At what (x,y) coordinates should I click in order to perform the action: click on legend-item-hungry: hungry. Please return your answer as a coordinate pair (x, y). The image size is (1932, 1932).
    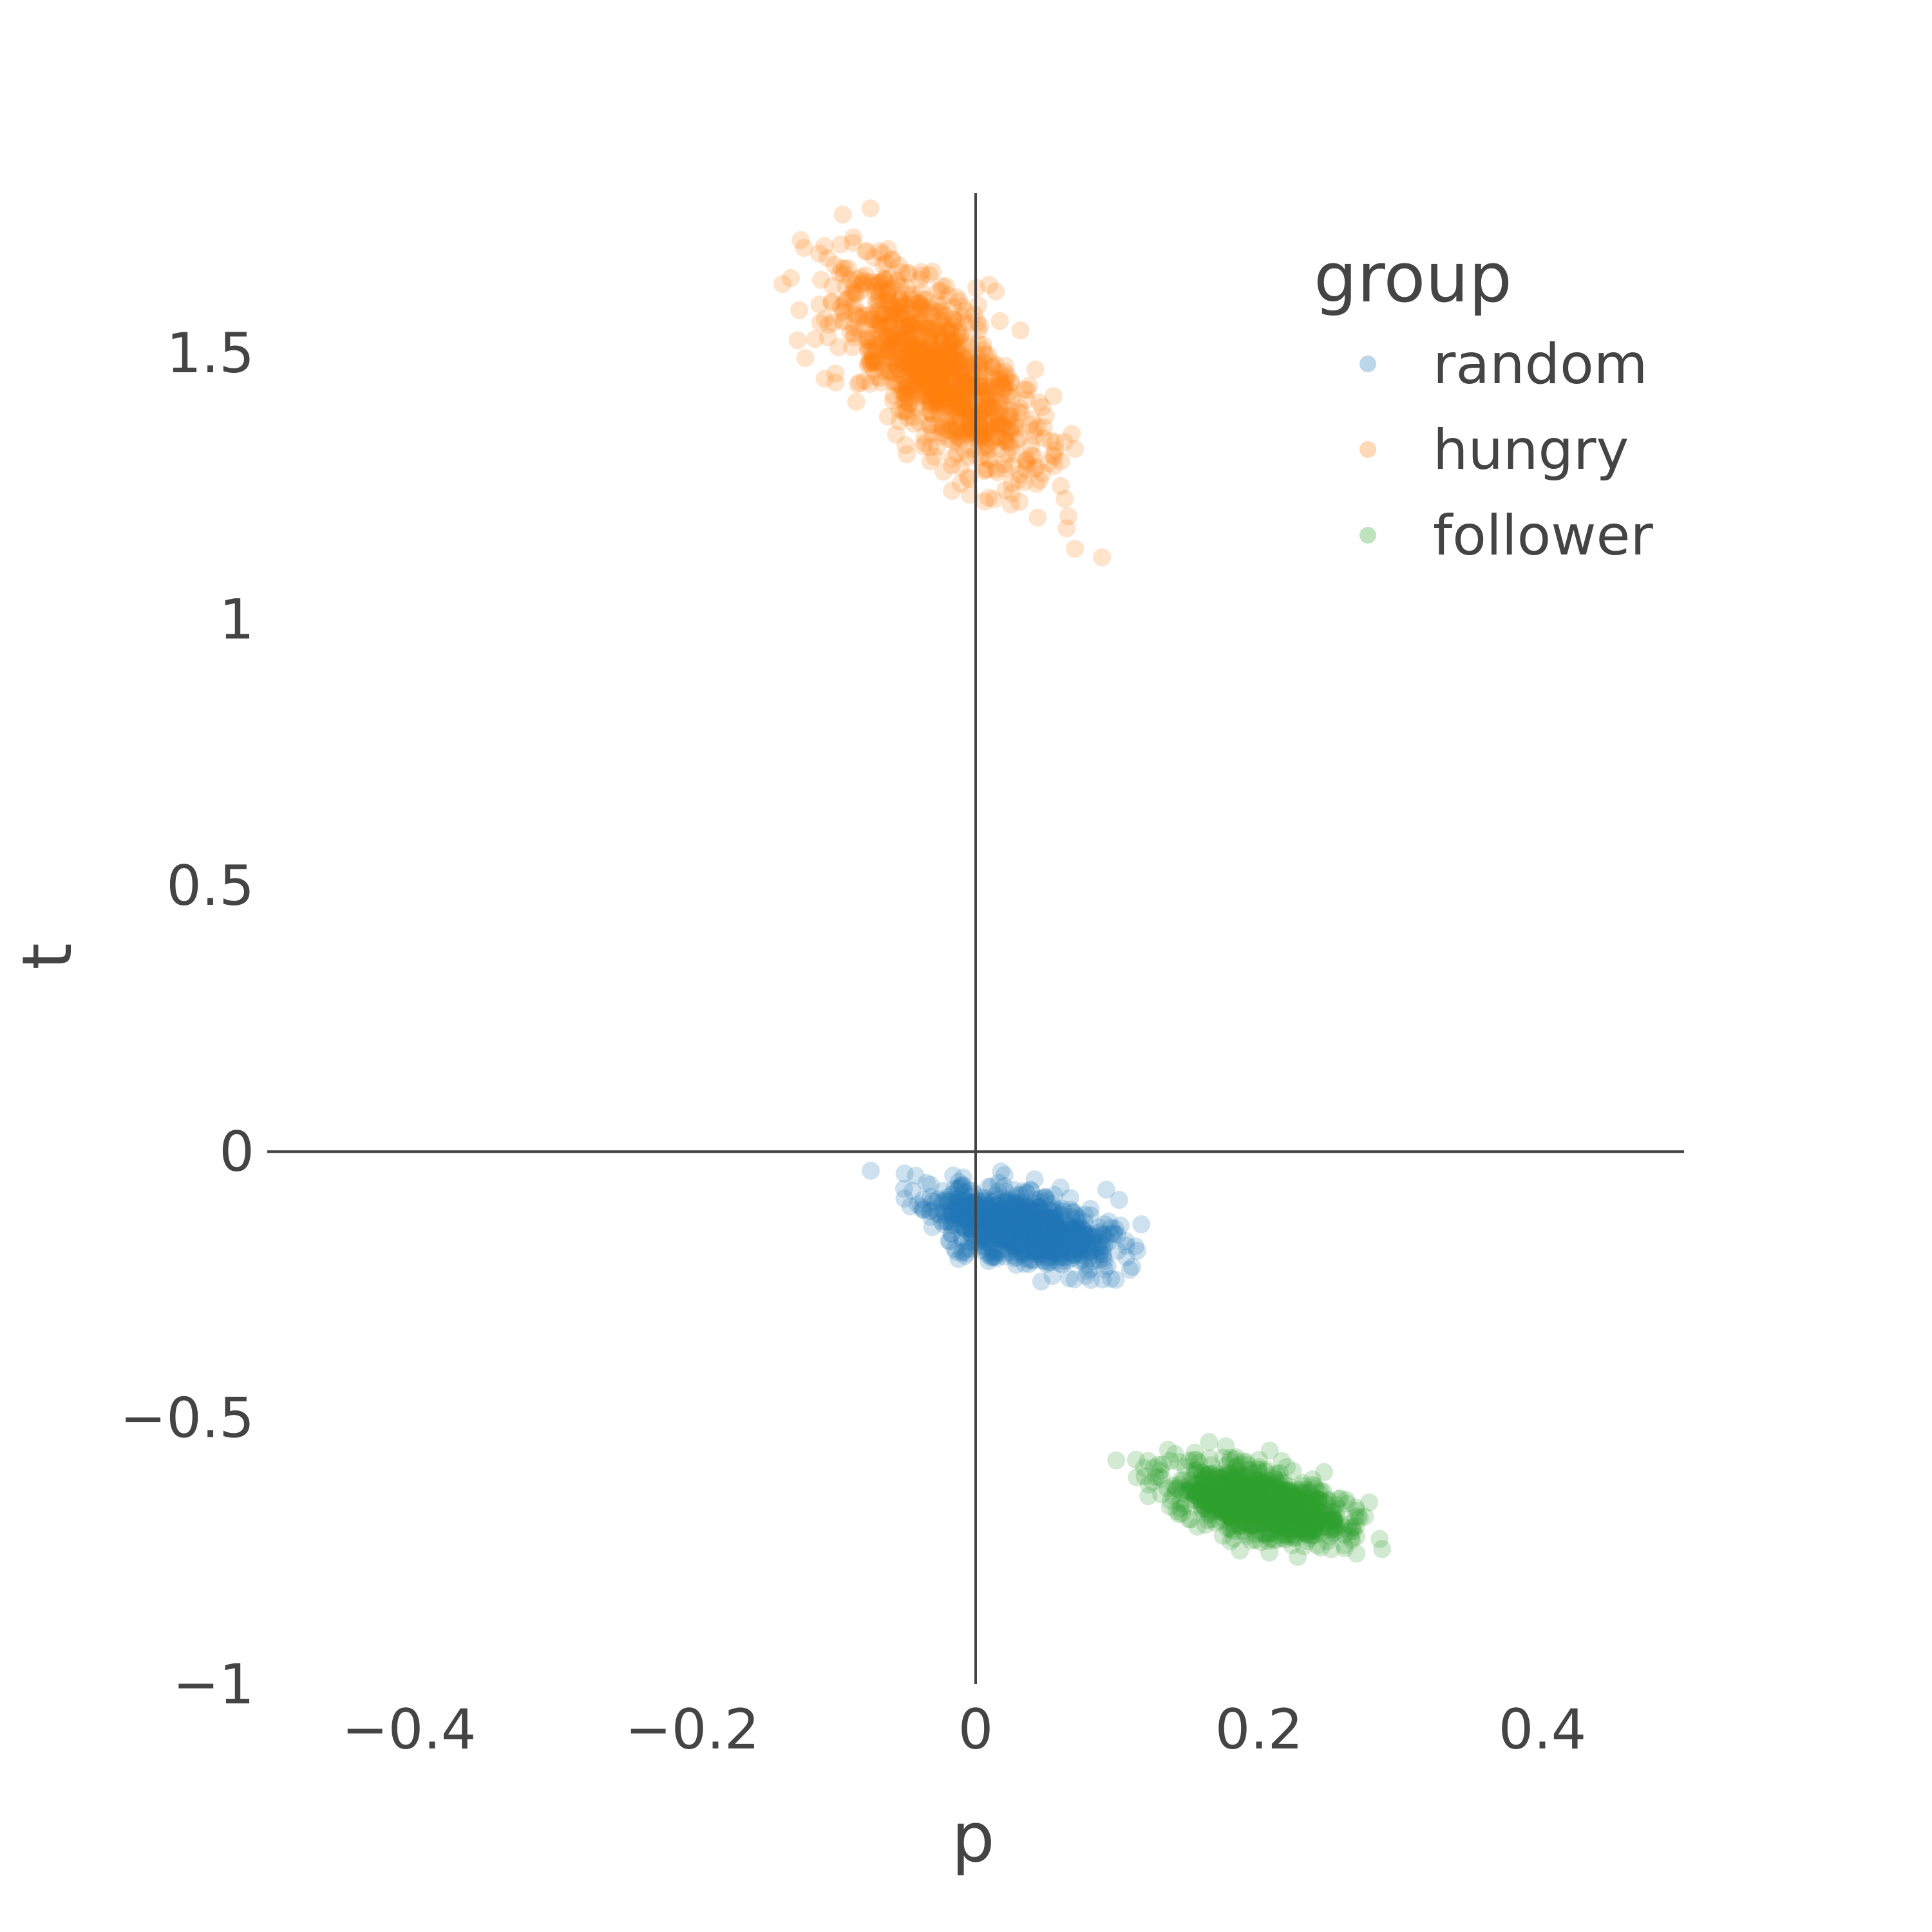
    Looking at the image, I should click on (1494, 450).